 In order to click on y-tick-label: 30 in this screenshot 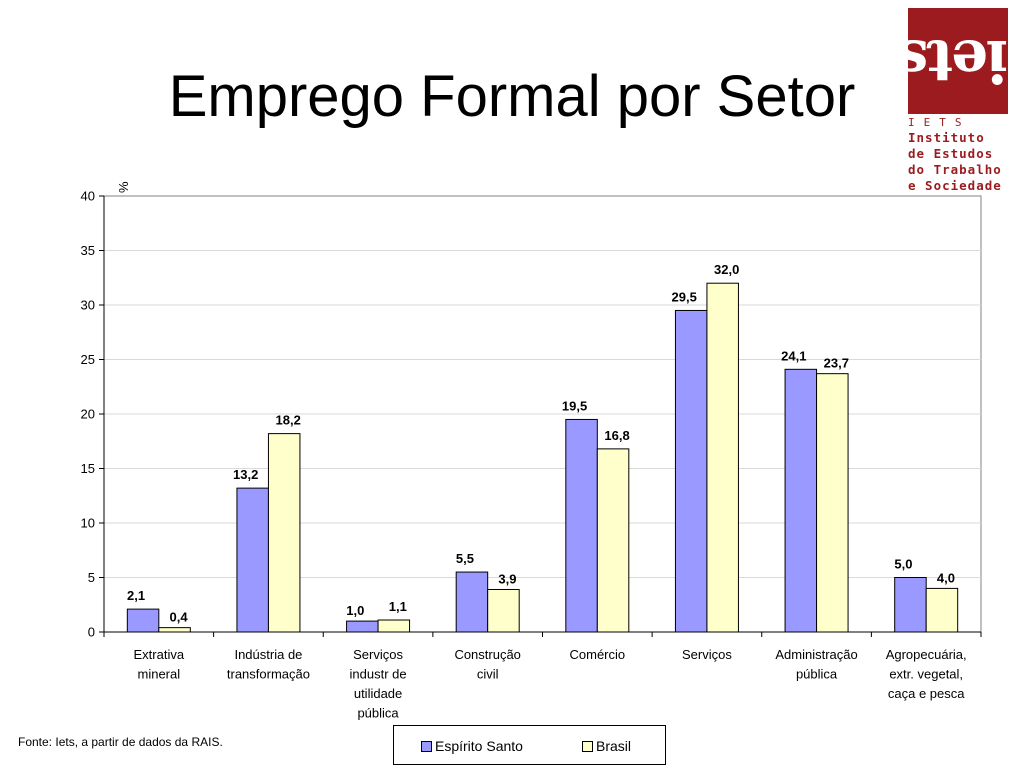, I will do `click(88, 305)`.